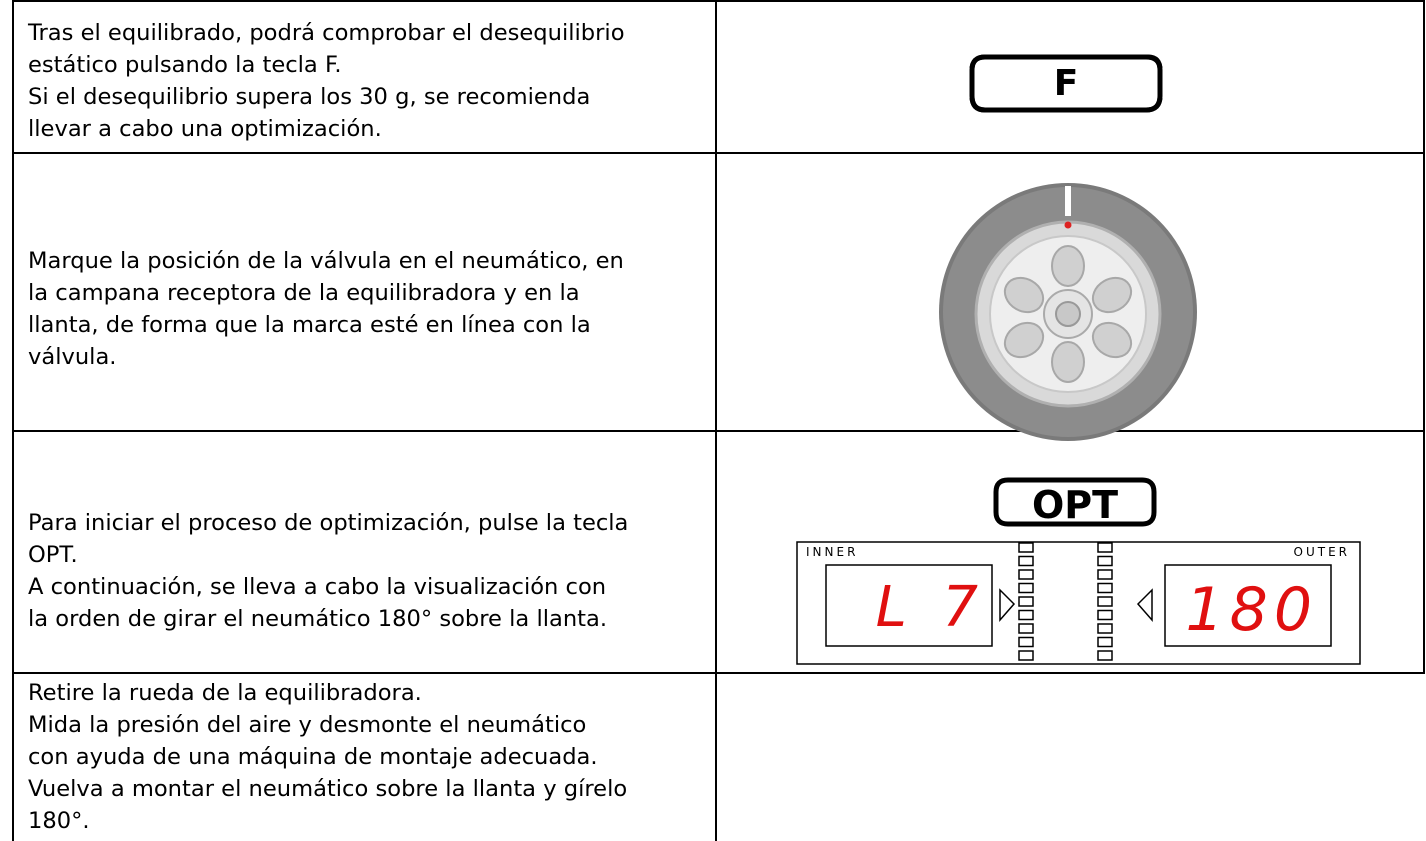  I want to click on text-line: estático pulsando la tecla F., so click(185, 65).